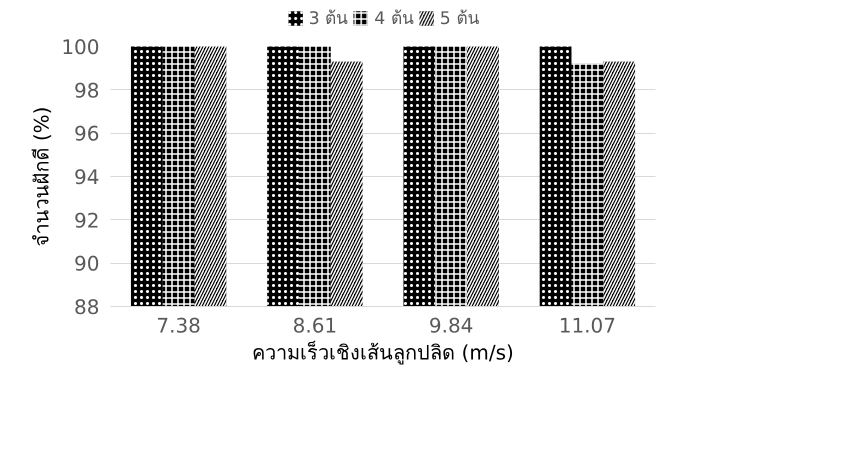  What do you see at coordinates (87, 177) in the screenshot?
I see `y-tick-label: 94` at bounding box center [87, 177].